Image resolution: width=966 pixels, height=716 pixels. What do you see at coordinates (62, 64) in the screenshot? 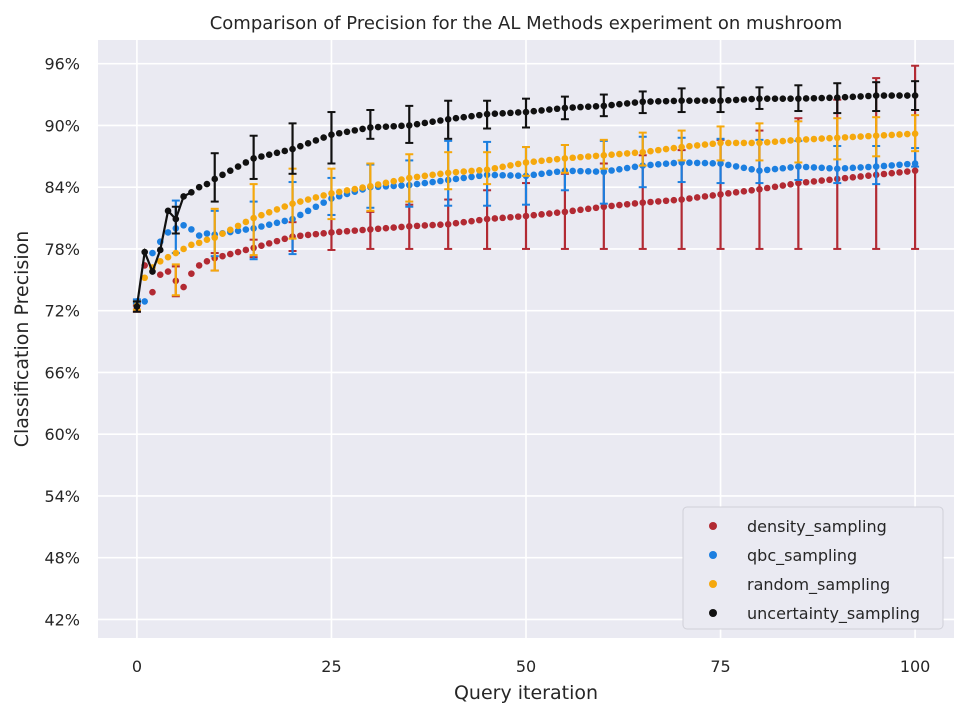
I see `y-tick-label: 96%` at bounding box center [62, 64].